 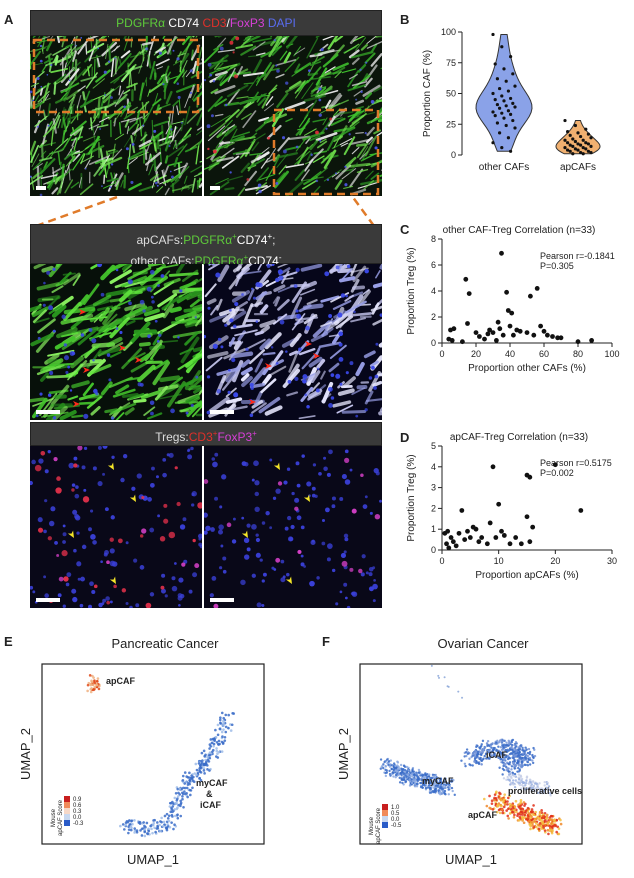 What do you see at coordinates (54, 817) in the screenshot?
I see `legend-title: Mouse` at bounding box center [54, 817].